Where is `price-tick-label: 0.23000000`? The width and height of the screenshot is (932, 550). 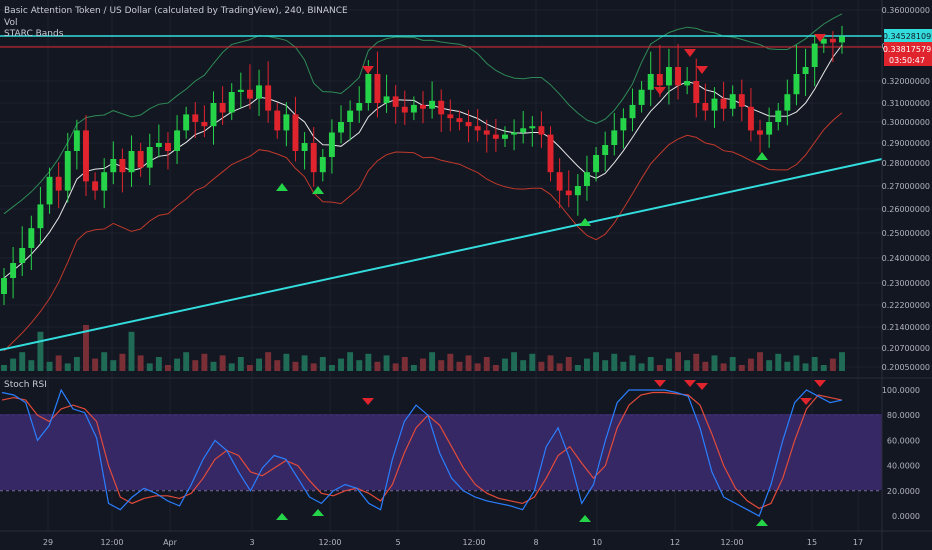
price-tick-label: 0.23000000 is located at coordinates (906, 283).